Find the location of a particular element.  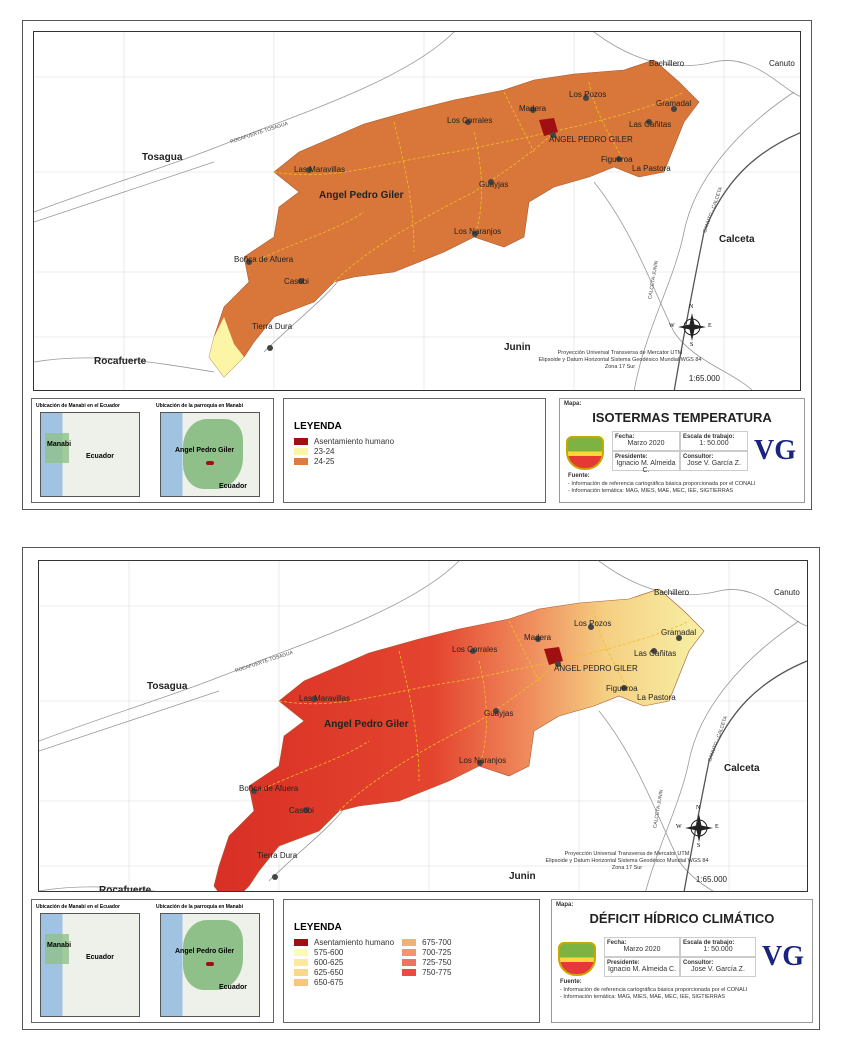

inset-map: Ecuador Manabi is located at coordinates (90, 454).